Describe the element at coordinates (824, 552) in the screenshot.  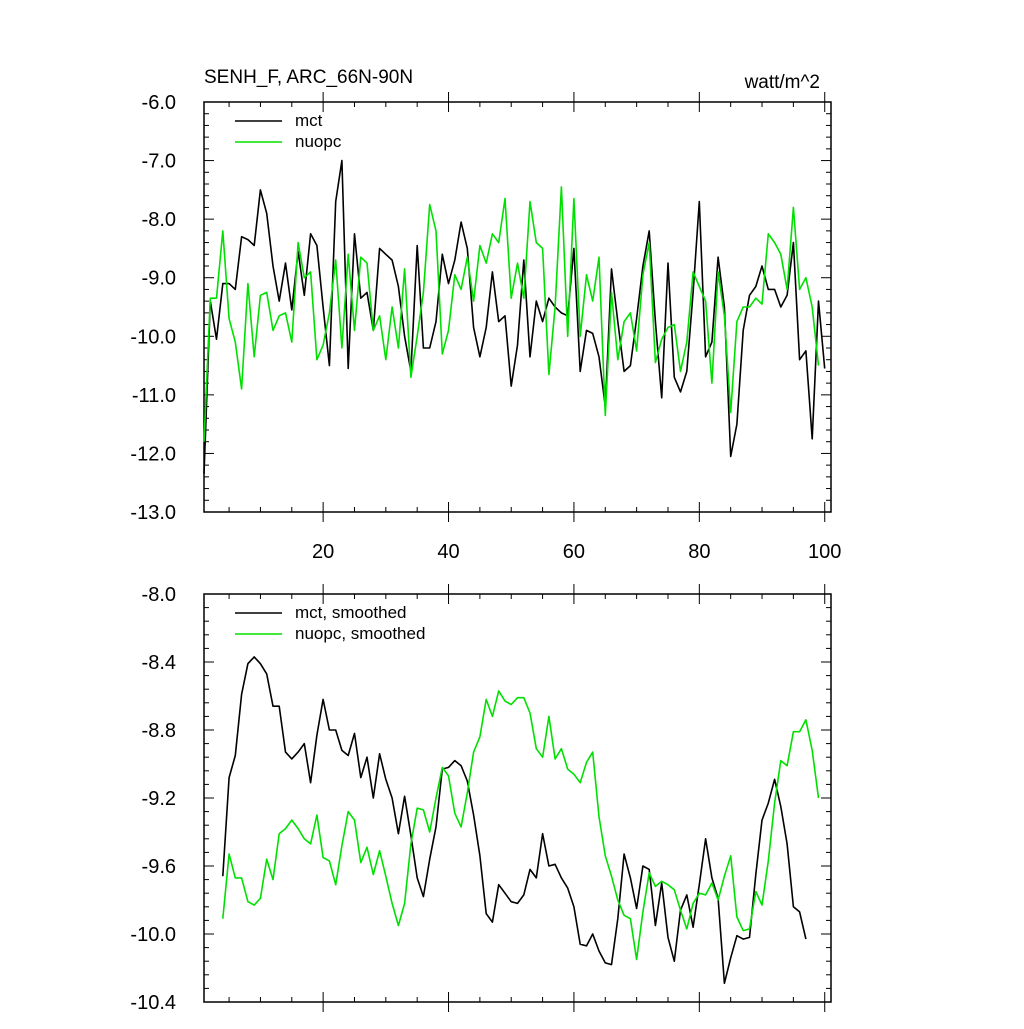
I see `x-tick-label: 100` at that location.